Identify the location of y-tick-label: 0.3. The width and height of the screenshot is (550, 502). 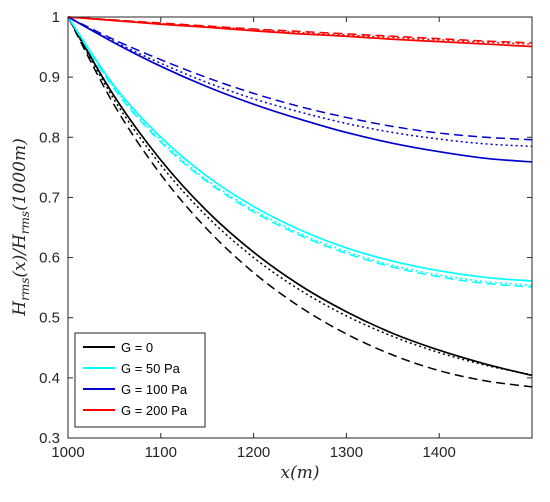
(49, 438).